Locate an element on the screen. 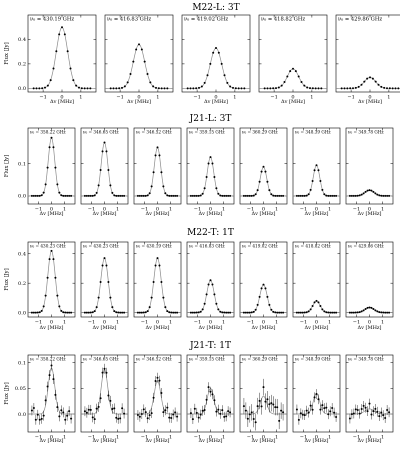  frequency-label: ν₀ = 359.15 GHz is located at coordinates (207, 359).